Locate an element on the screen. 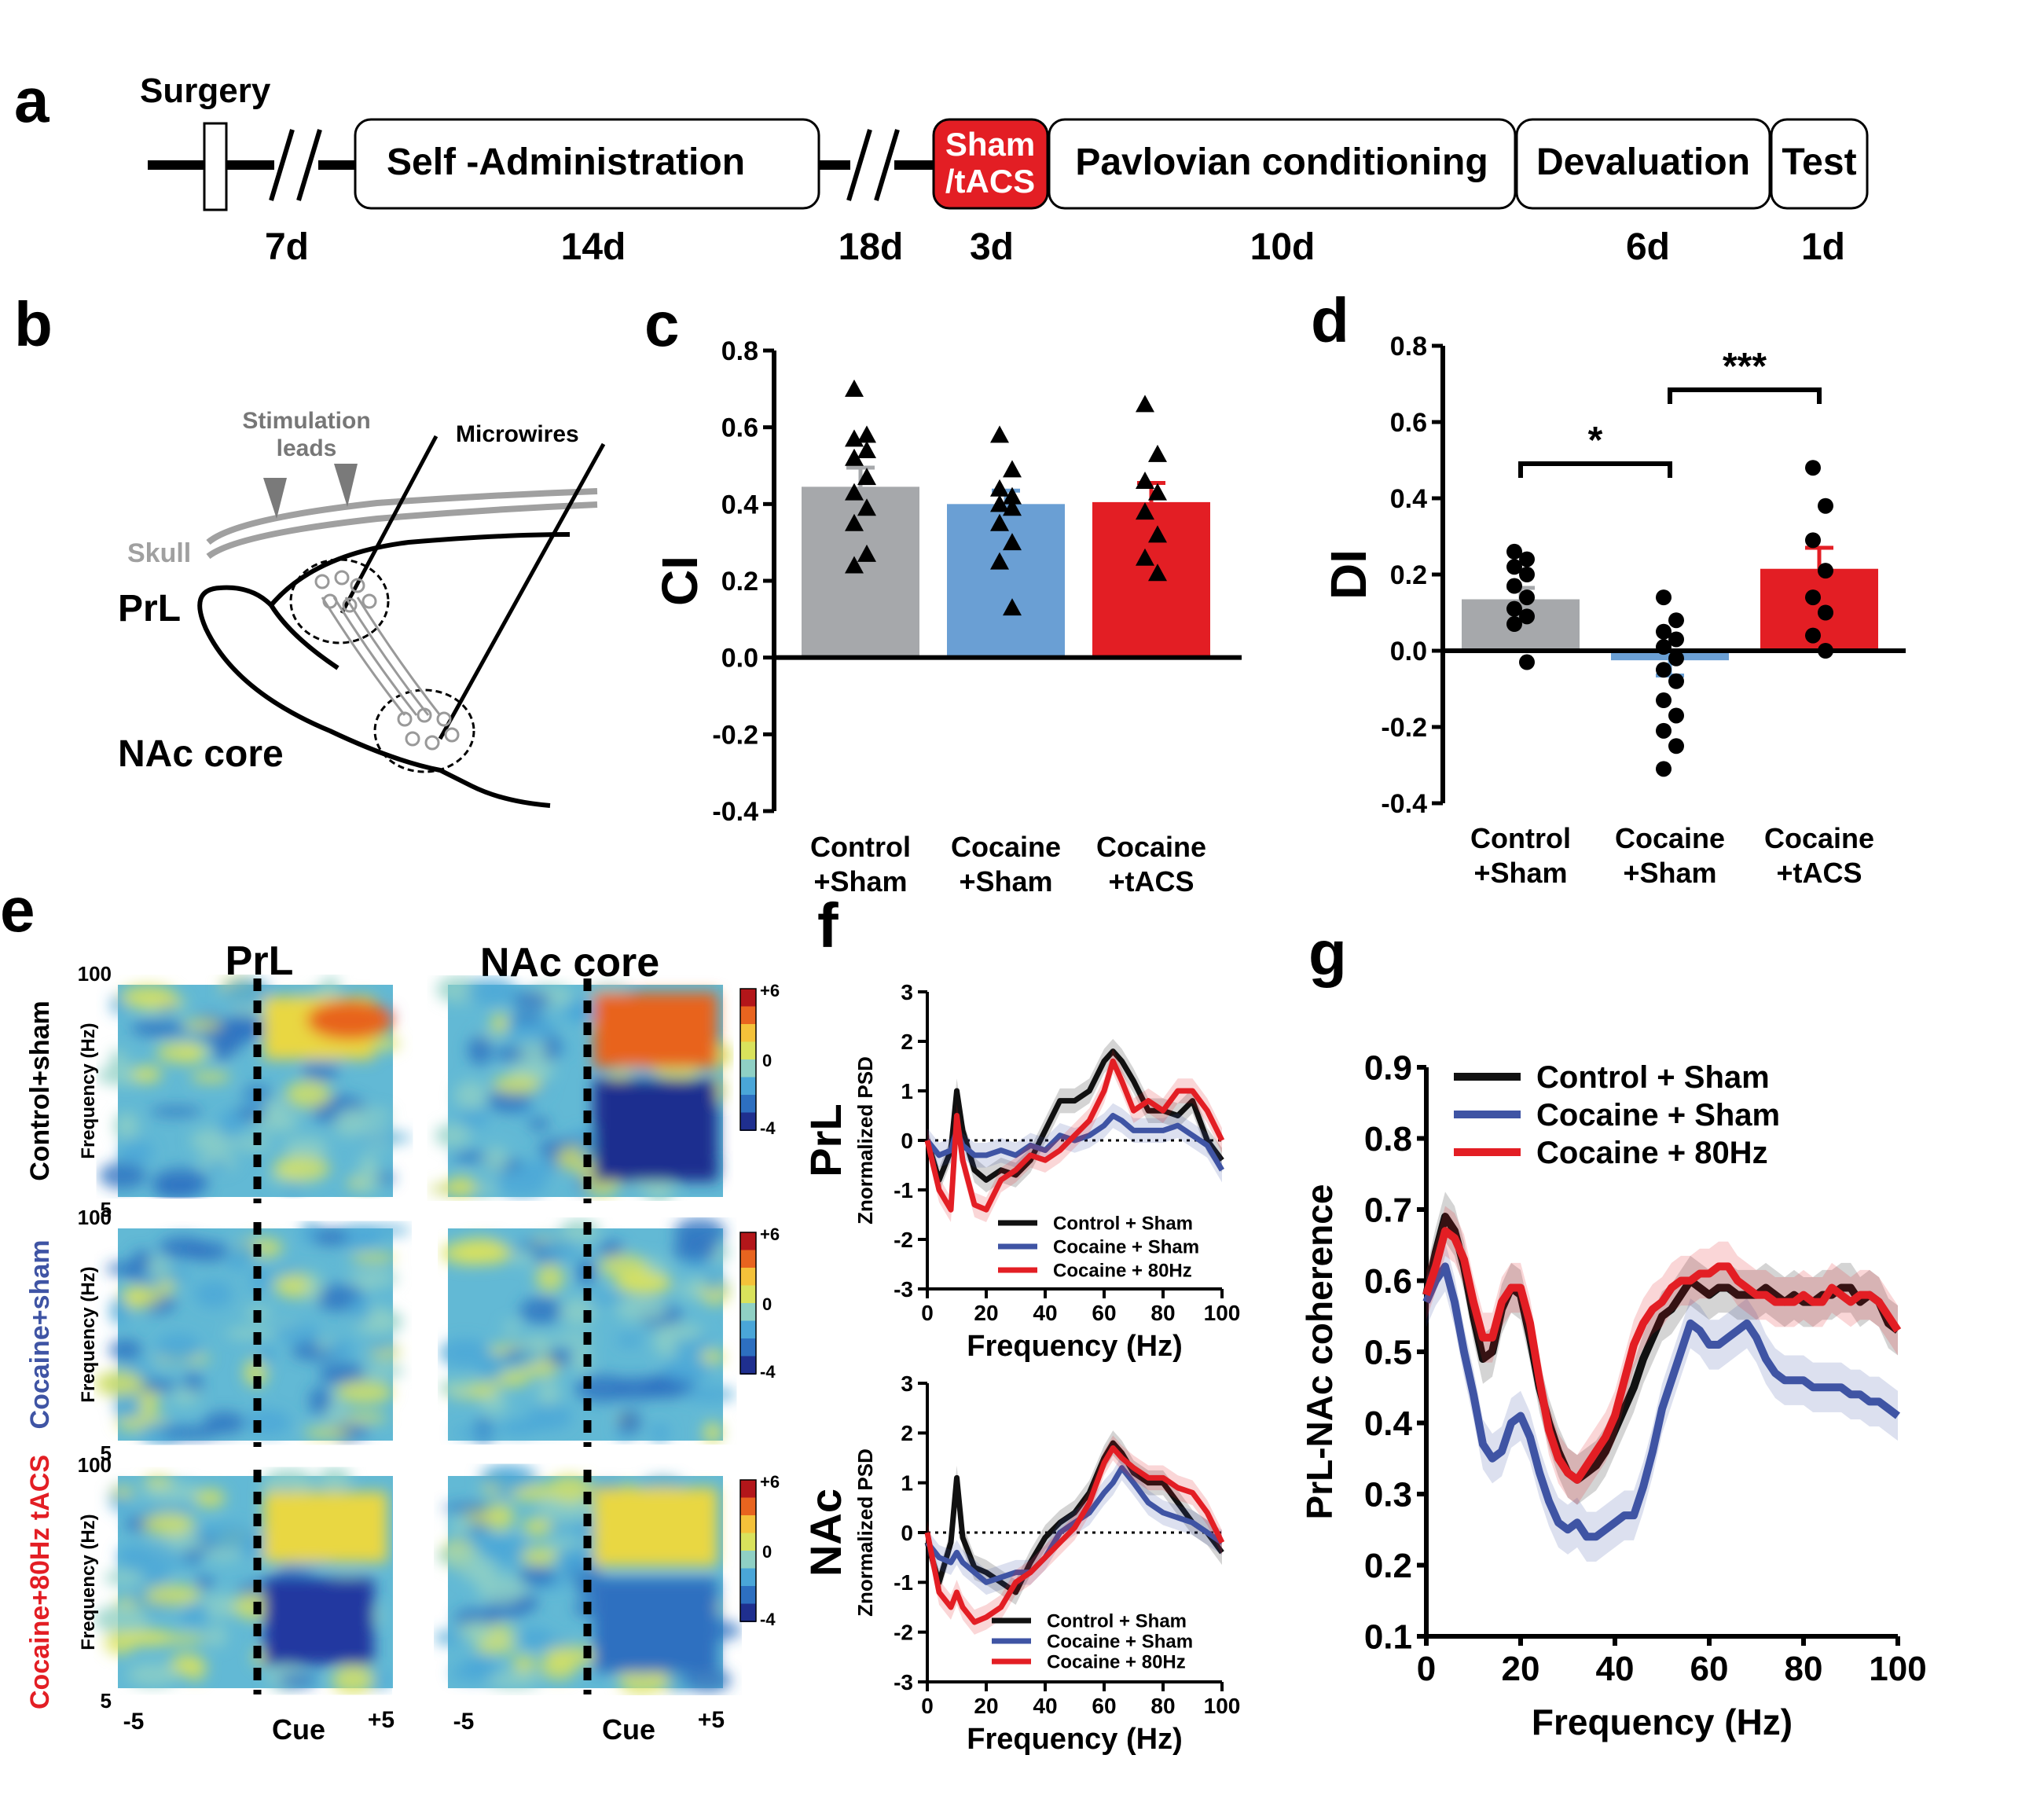 The height and width of the screenshot is (1799, 2044). x-tick-label: 60 is located at coordinates (1104, 1706).